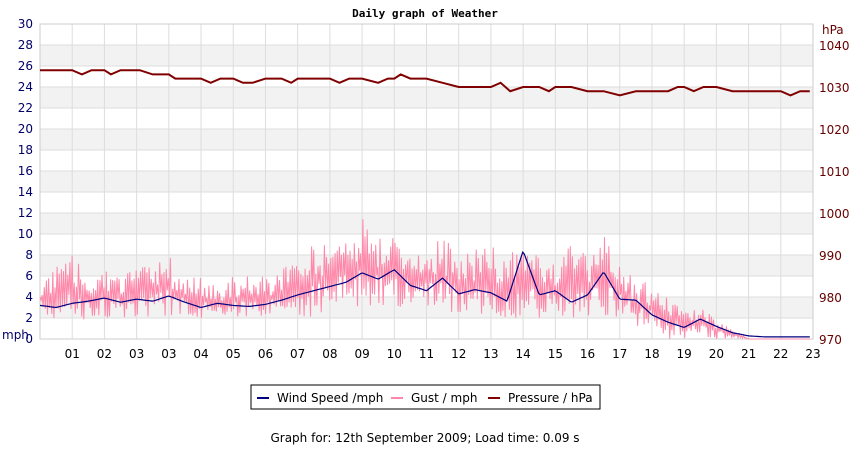 The image size is (850, 450). I want to click on right-tick-label: 1030, so click(834, 88).